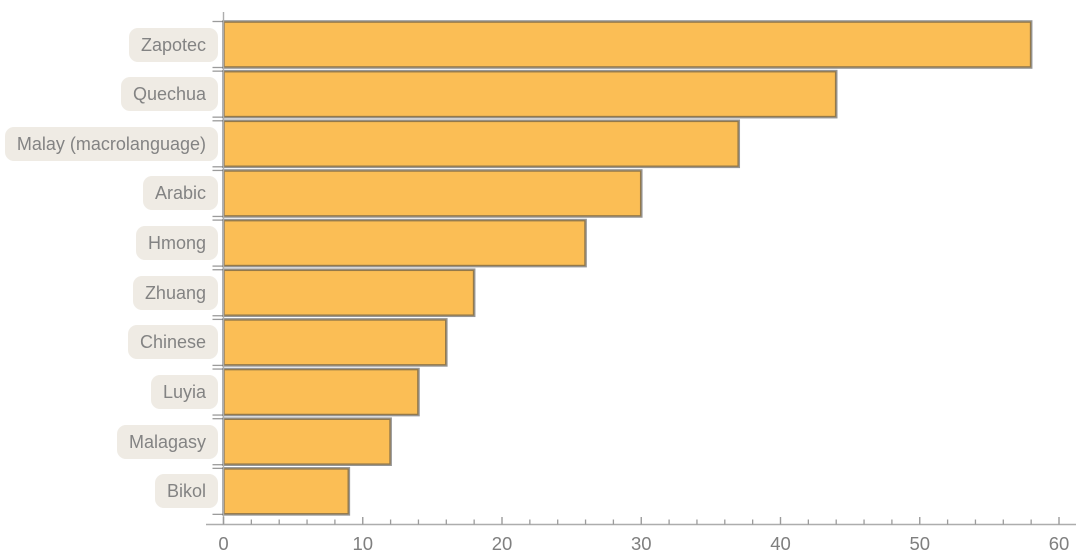 Image resolution: width=1076 pixels, height=558 pixels. What do you see at coordinates (362, 543) in the screenshot?
I see `x-tick-label: 10` at bounding box center [362, 543].